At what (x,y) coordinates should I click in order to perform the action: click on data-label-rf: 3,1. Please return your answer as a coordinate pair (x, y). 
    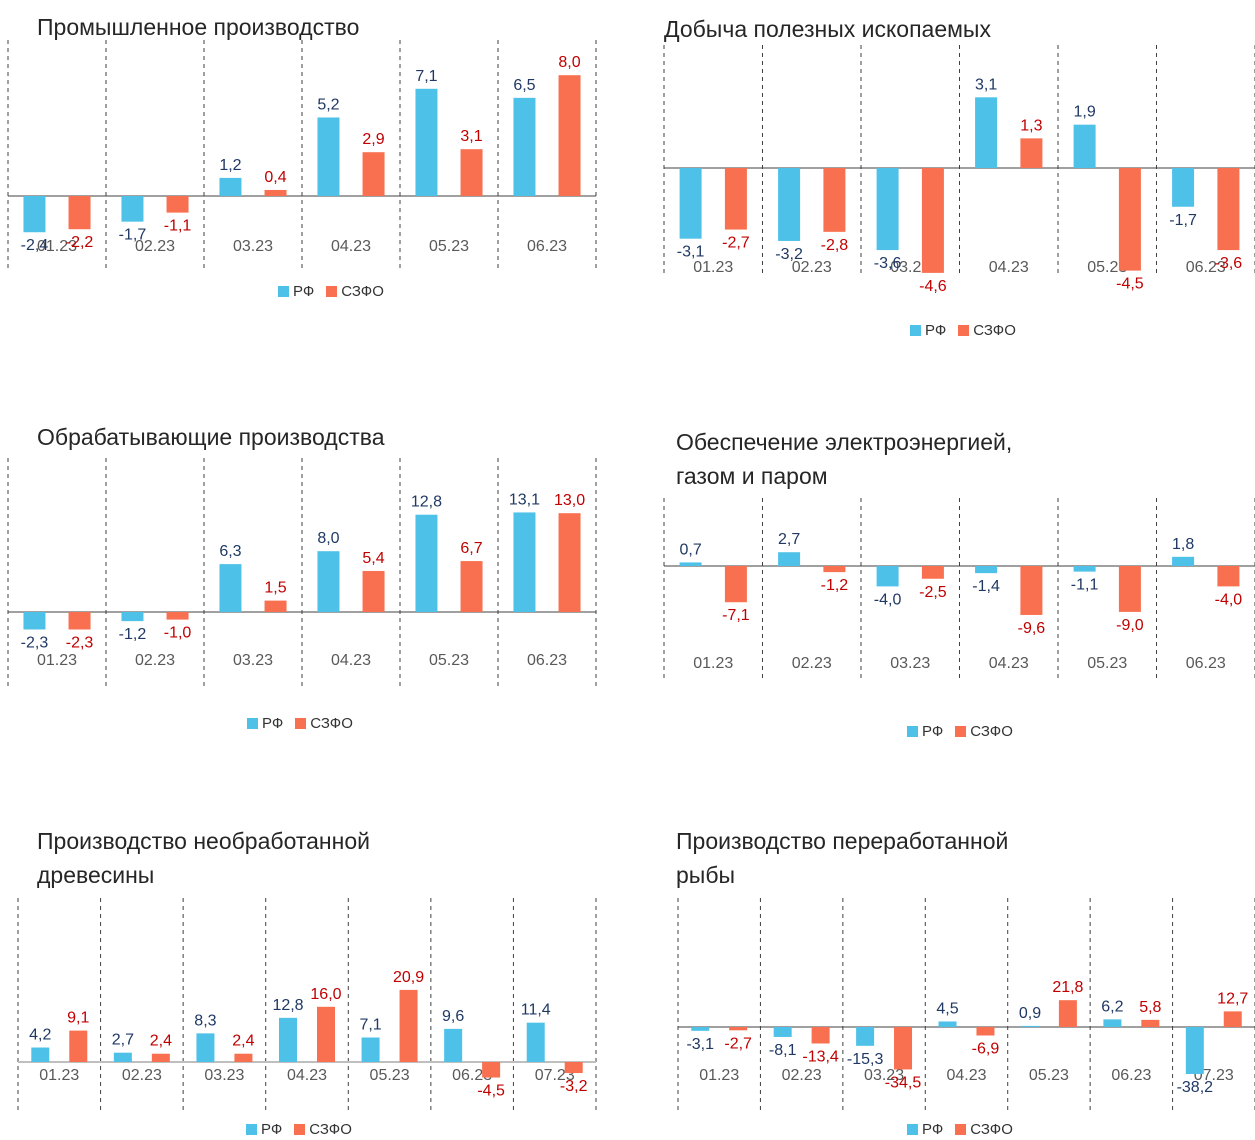
    Looking at the image, I should click on (986, 84).